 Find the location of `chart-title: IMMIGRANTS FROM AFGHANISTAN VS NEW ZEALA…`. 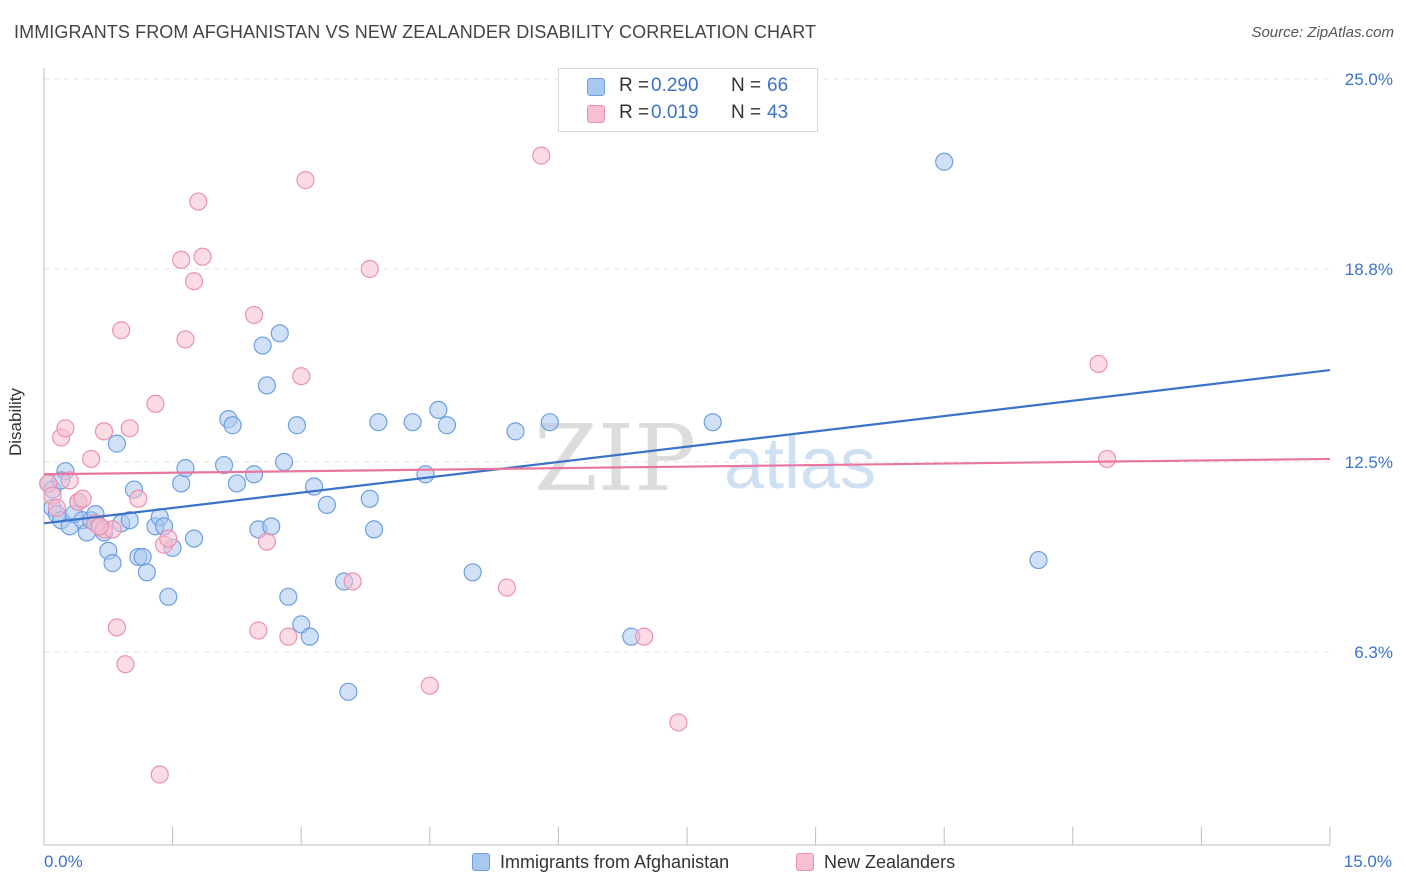

chart-title: IMMIGRANTS FROM AFGHANISTAN VS NEW ZEALA… is located at coordinates (415, 32).